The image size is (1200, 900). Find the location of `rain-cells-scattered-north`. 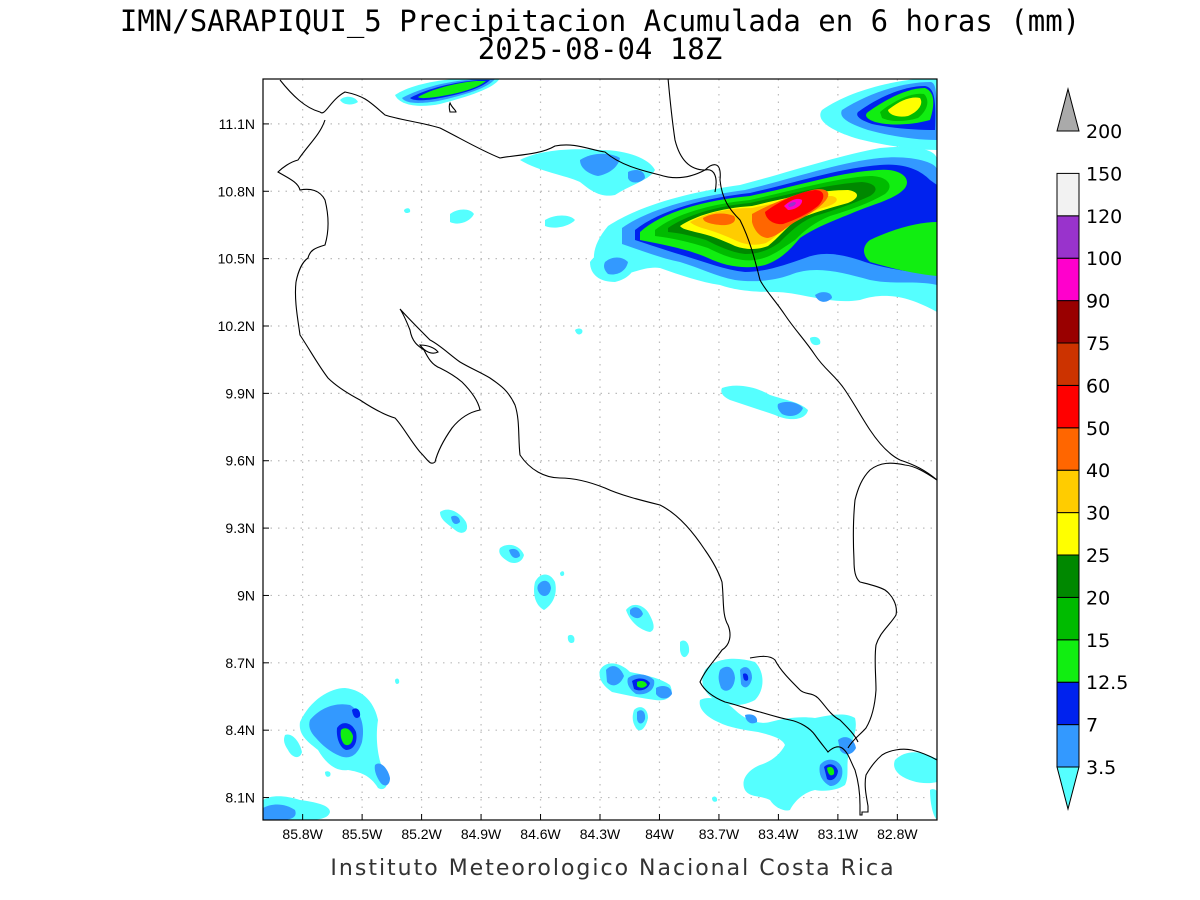

rain-cells-scattered-north is located at coordinates (618, 247).